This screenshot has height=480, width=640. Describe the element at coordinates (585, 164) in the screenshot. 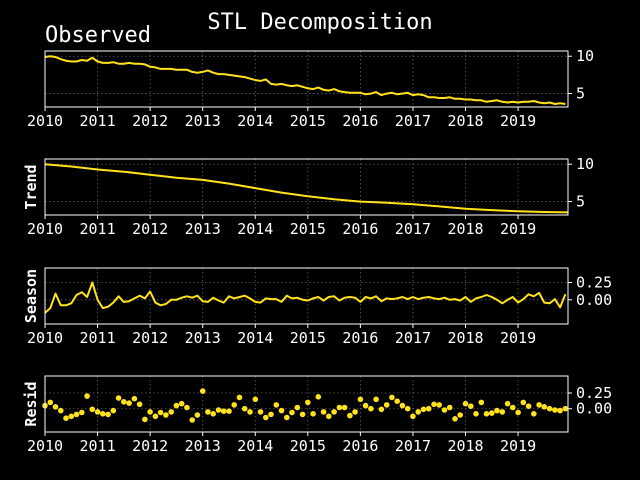

I see `y-tick-label: 10` at that location.